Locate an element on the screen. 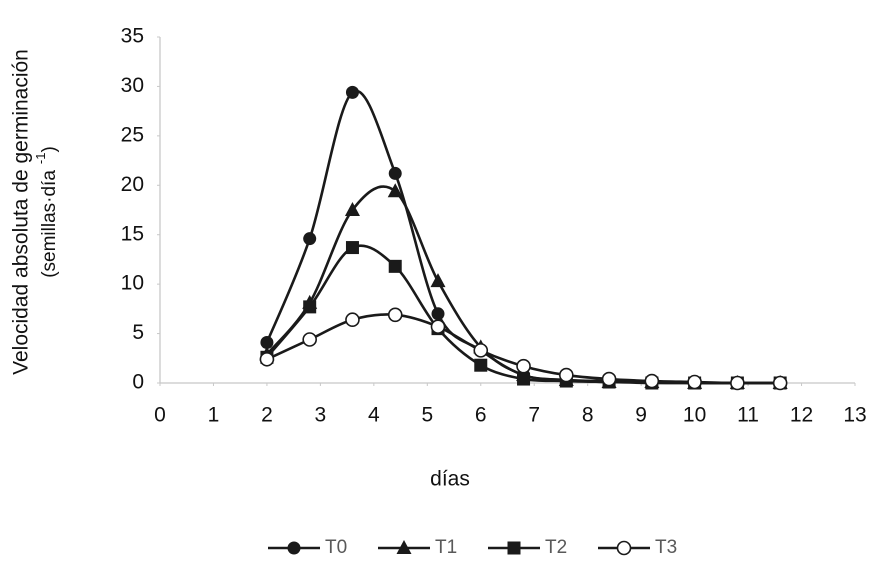 This screenshot has width=870, height=562. x-tick-label: 10 is located at coordinates (694, 415).